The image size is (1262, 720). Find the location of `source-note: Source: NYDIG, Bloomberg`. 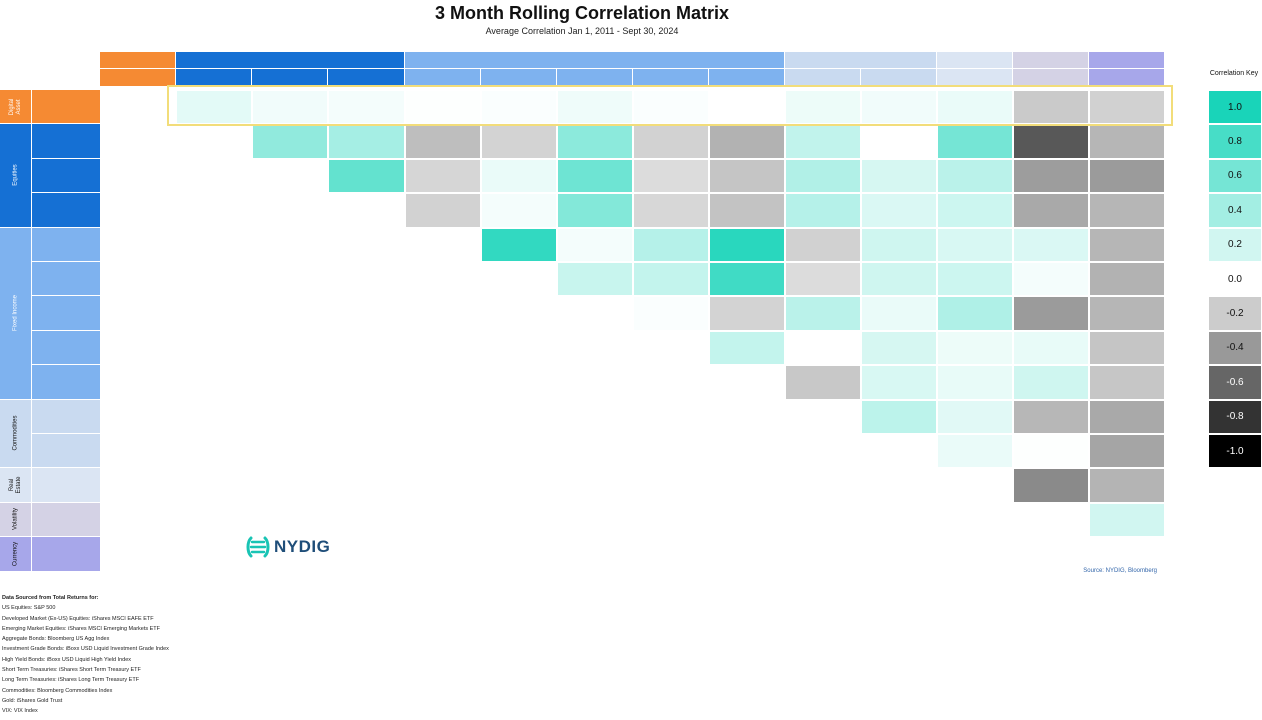

source-note: Source: NYDIG, Bloomberg is located at coordinates (1120, 571).